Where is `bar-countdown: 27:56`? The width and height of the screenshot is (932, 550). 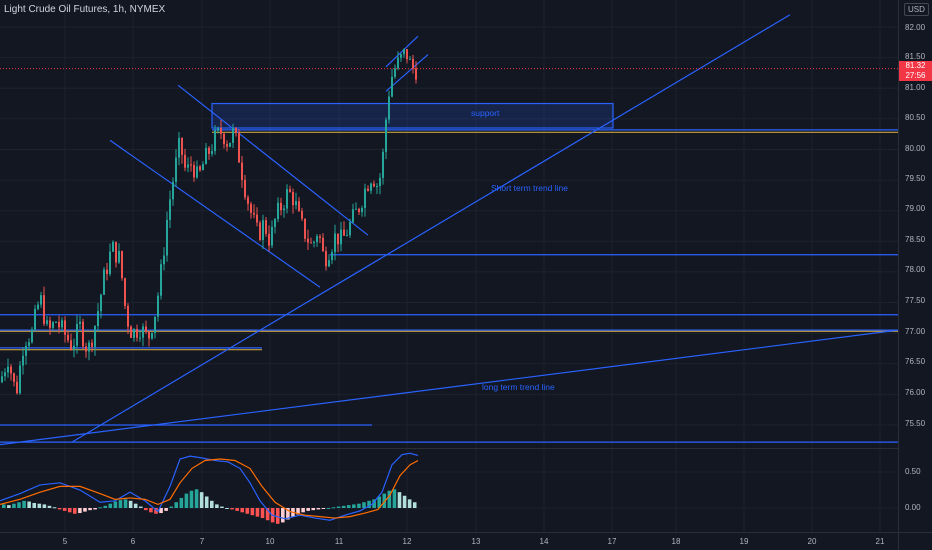 bar-countdown: 27:56 is located at coordinates (915, 75).